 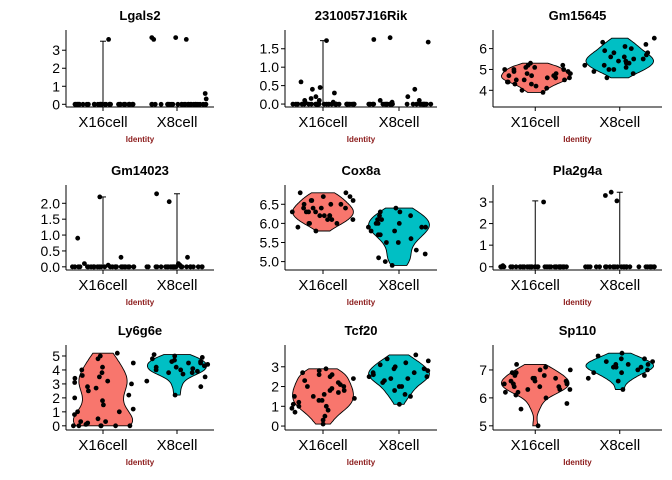 I want to click on y-tick-label: 2.0, so click(x=51, y=203).